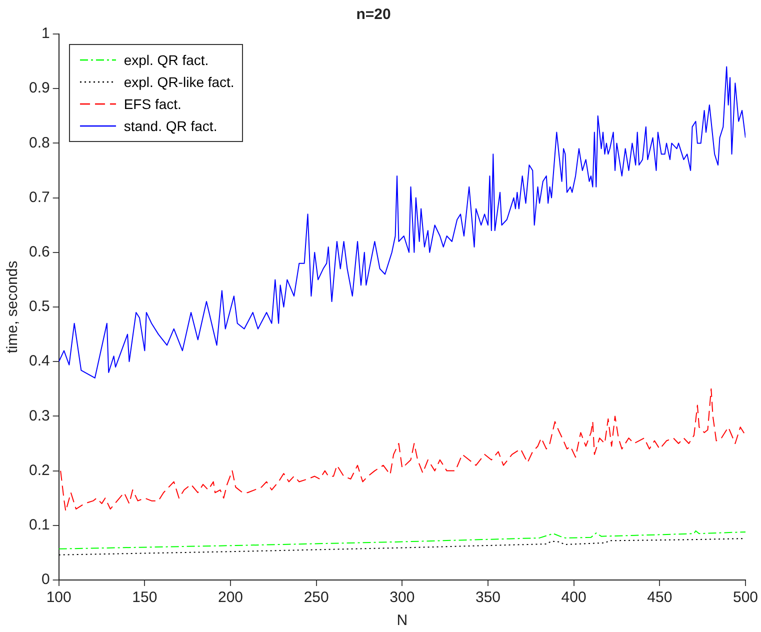 The image size is (761, 632). I want to click on x-tick-label: 100, so click(59, 597).